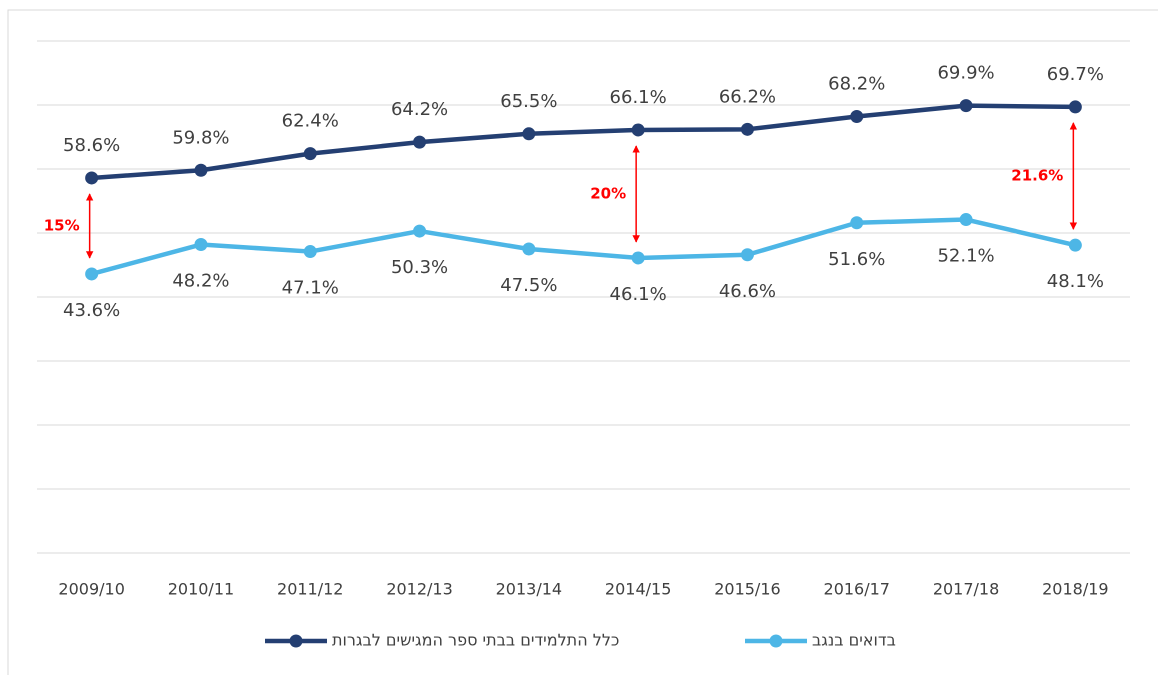 Image resolution: width=1158 pixels, height=675 pixels. What do you see at coordinates (62, 225) in the screenshot?
I see `annotation: 15%` at bounding box center [62, 225].